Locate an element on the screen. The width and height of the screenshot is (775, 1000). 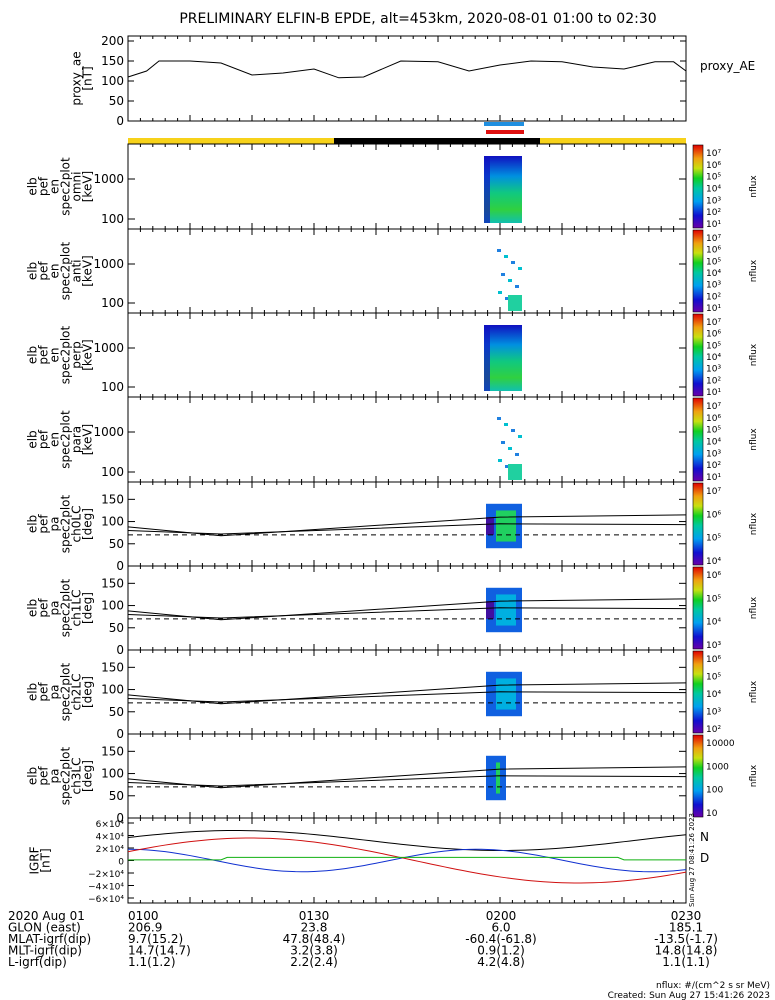
colorbar-tick-label: 10⁷ is located at coordinates (713, 407).